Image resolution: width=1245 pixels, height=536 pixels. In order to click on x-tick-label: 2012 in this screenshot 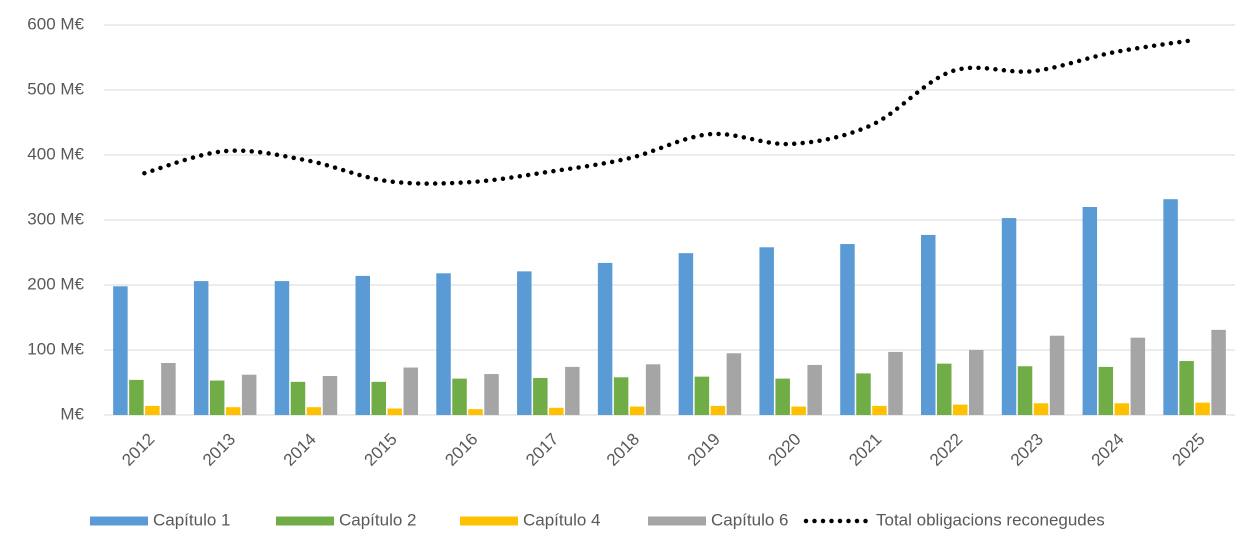, I will do `click(138, 450)`.